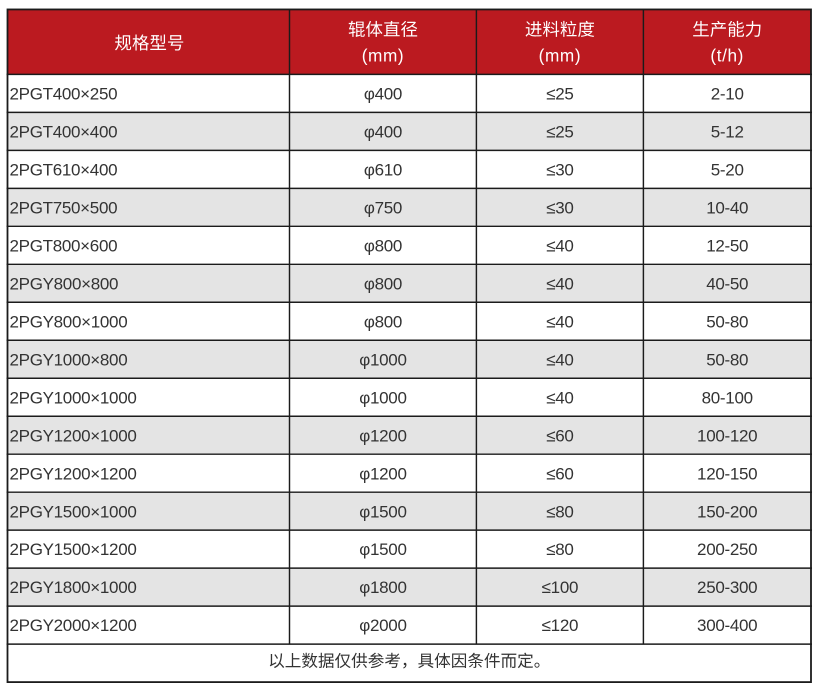 Image resolution: width=816 pixels, height=689 pixels. I want to click on svg-text: 2PGT400×250, so click(64, 93).